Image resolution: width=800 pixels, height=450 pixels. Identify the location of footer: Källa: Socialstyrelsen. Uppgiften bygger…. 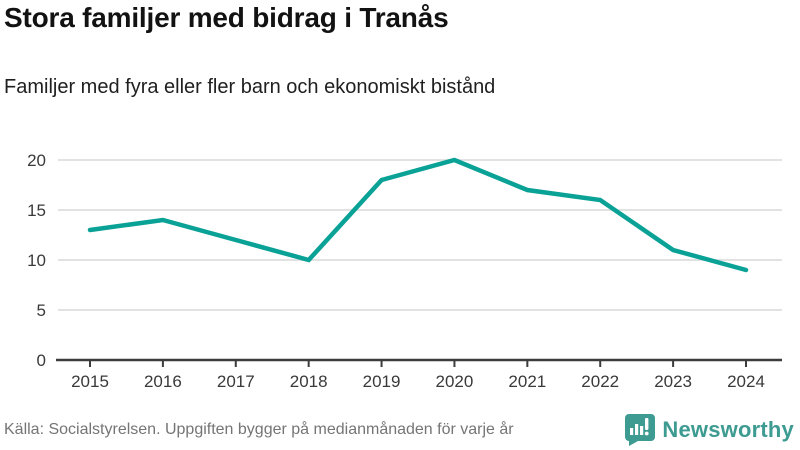
(399, 430).